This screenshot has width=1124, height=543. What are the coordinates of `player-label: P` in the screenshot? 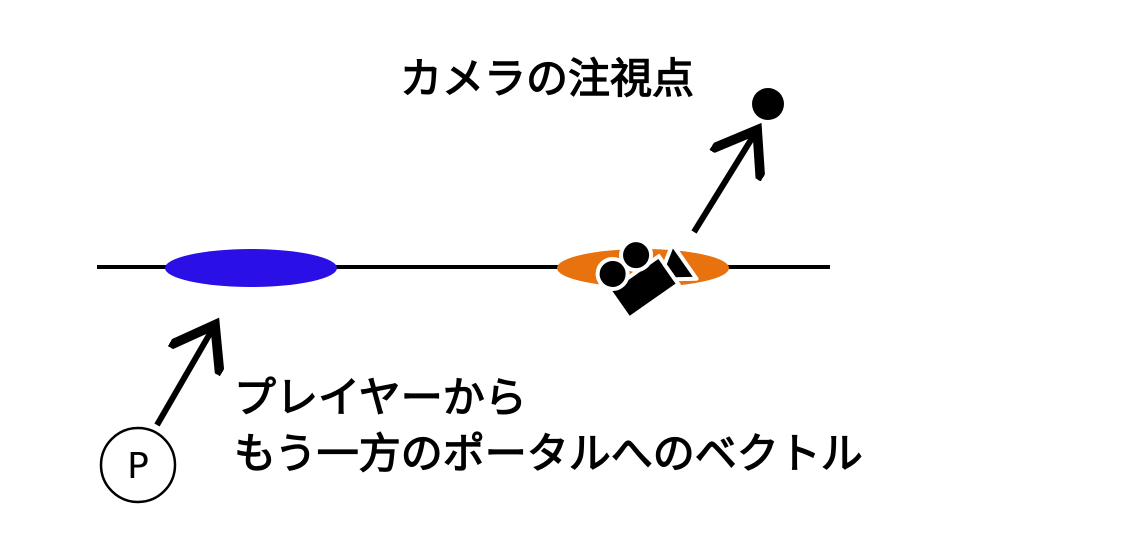 It's located at (138, 466).